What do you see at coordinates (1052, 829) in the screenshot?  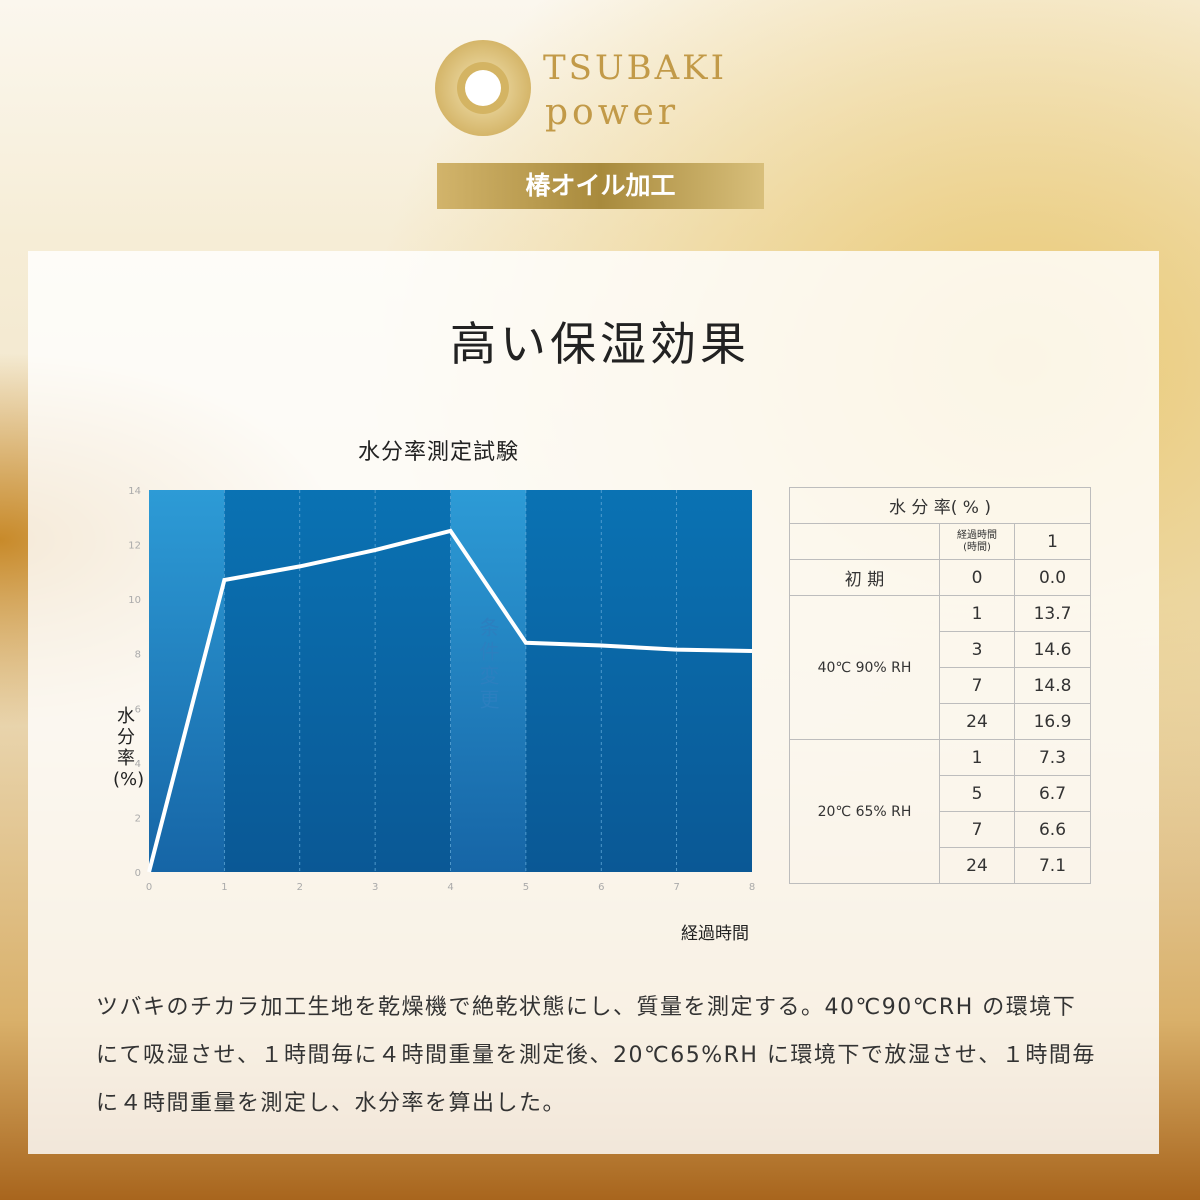 I see `value-cell: 6.6` at bounding box center [1052, 829].